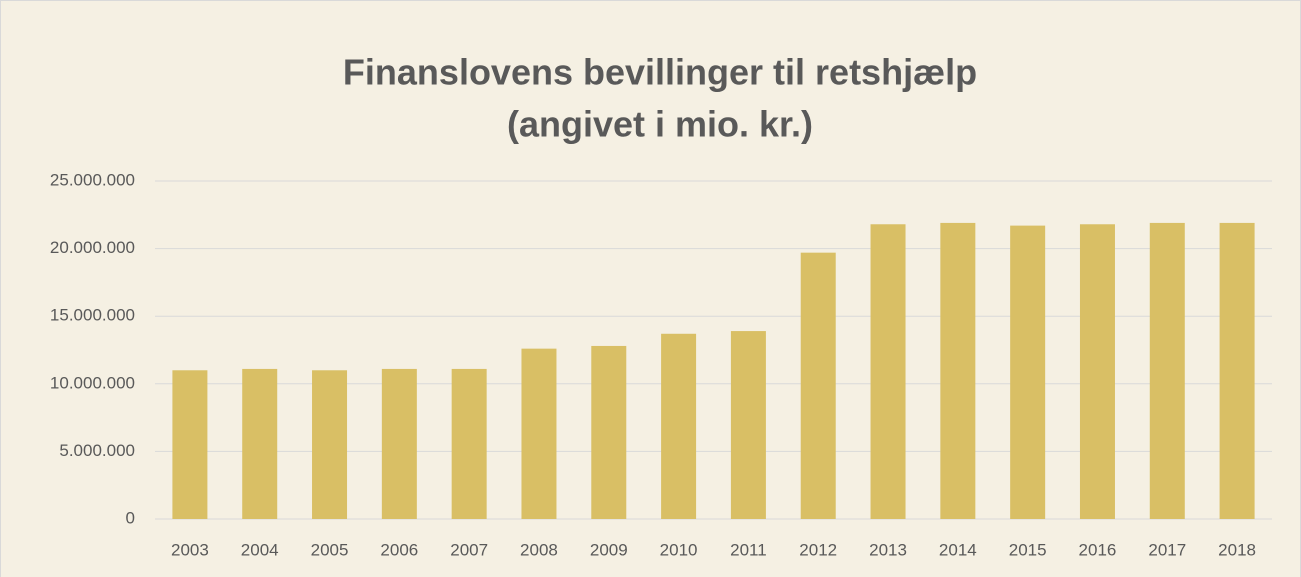  I want to click on x-tick-label: 2011, so click(748, 549).